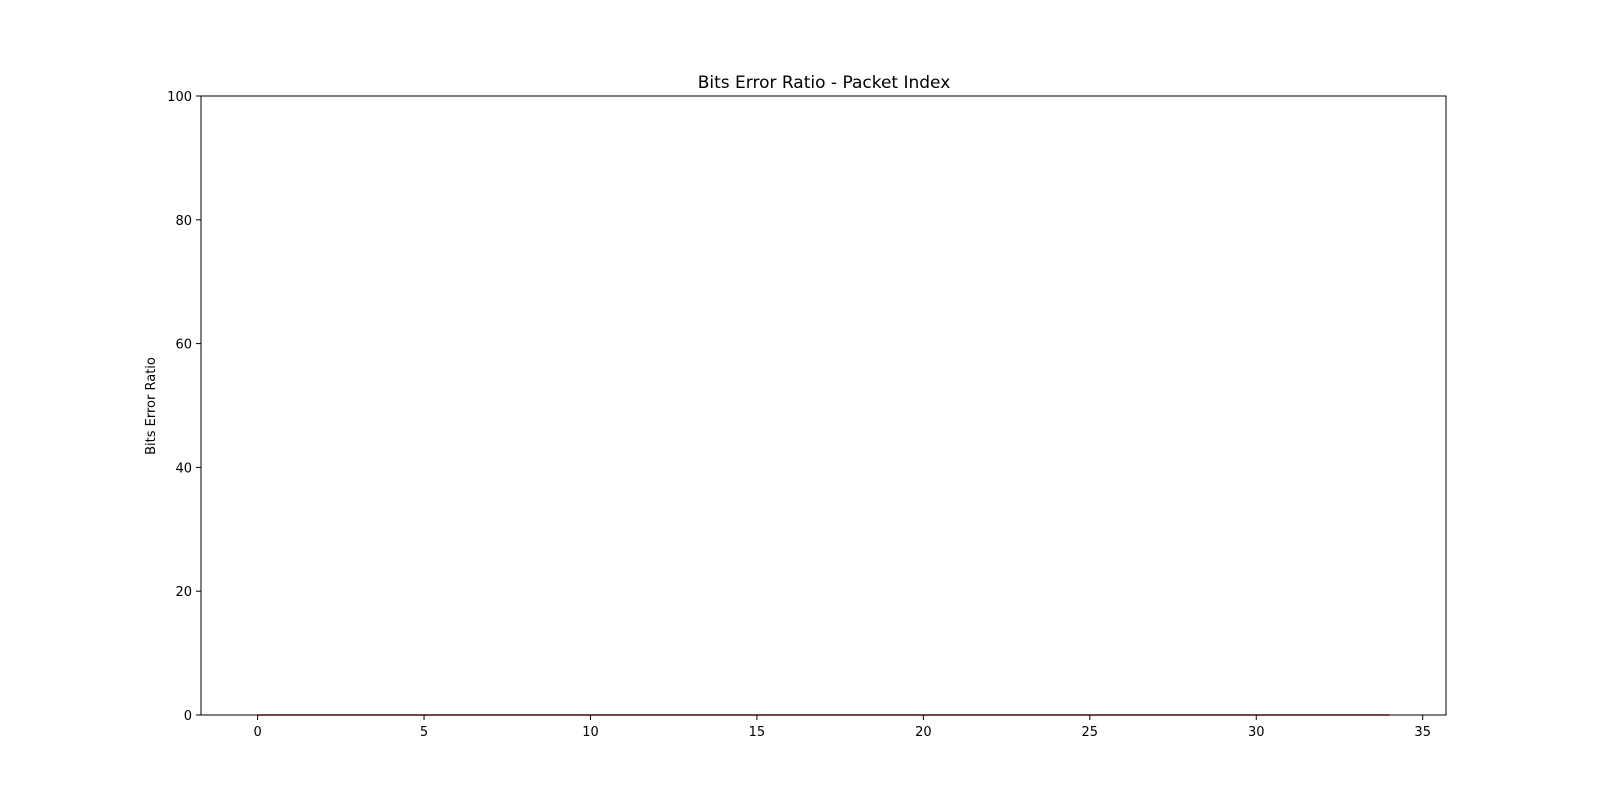  Describe the element at coordinates (179, 97) in the screenshot. I see `y-tick-label: 100` at that location.